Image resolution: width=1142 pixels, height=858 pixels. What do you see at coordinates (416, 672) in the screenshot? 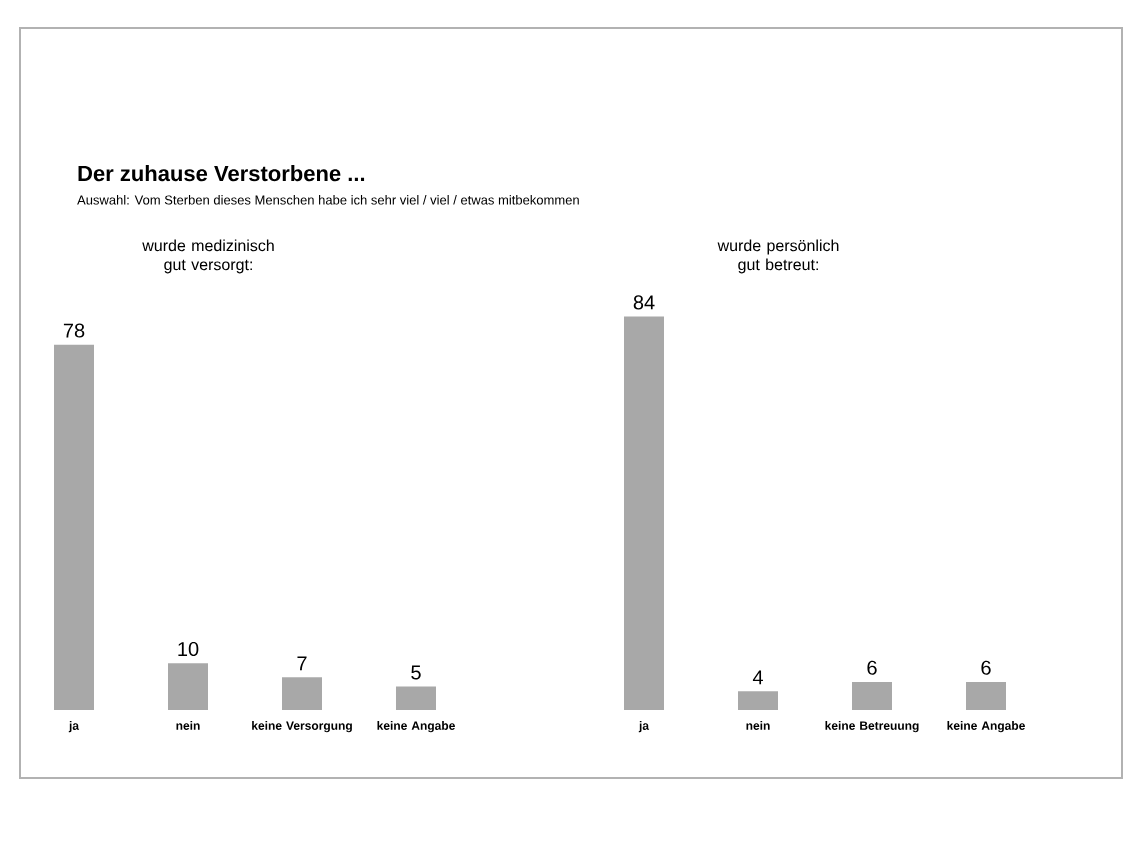
I see `data-label: 5` at bounding box center [416, 672].